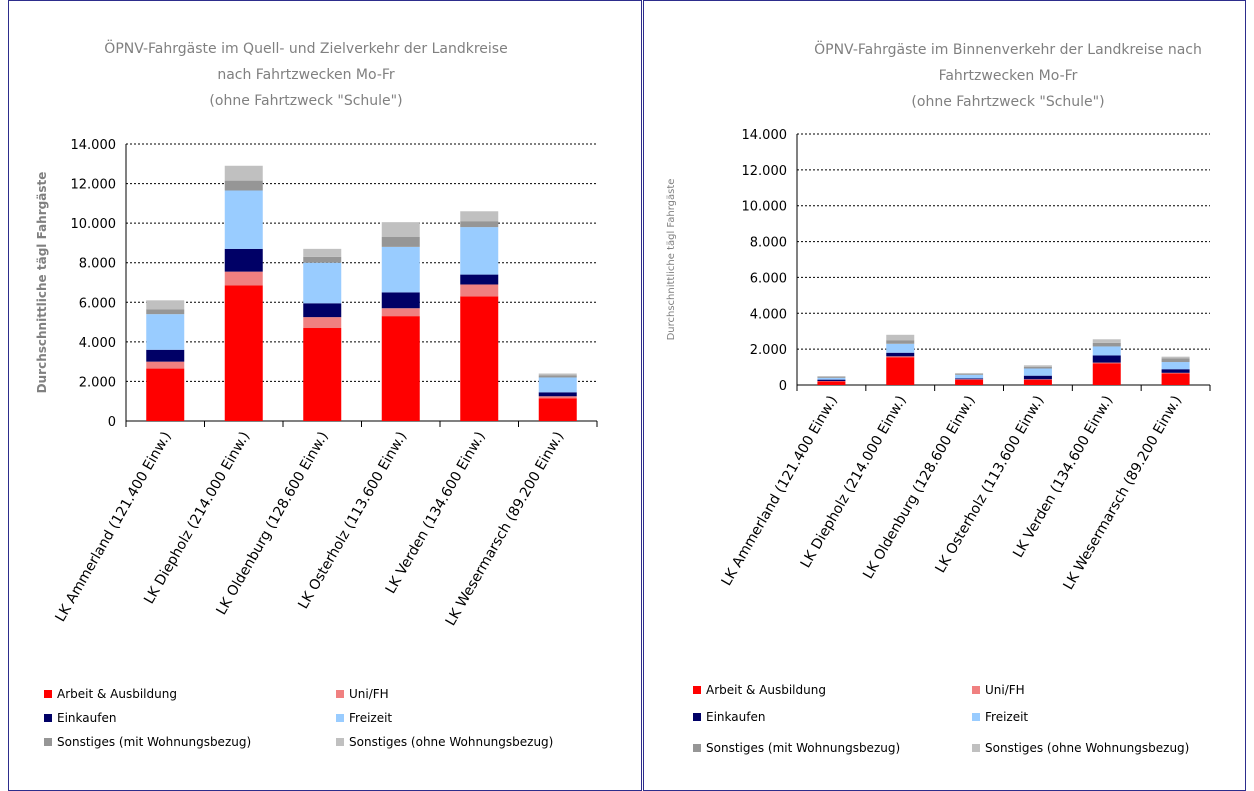 This screenshot has width=1254, height=791. I want to click on y-tick-label: 0, so click(783, 386).